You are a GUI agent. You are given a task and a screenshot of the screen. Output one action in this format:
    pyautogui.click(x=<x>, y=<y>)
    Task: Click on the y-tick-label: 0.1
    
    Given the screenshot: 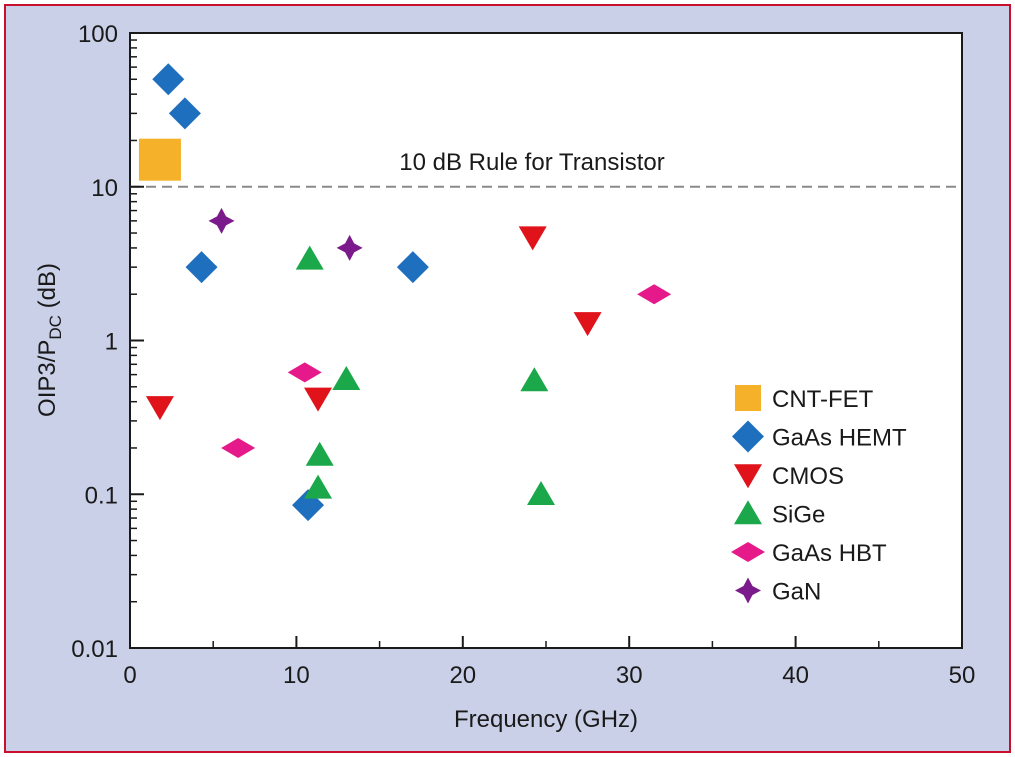 What is the action you would take?
    pyautogui.click(x=101, y=495)
    